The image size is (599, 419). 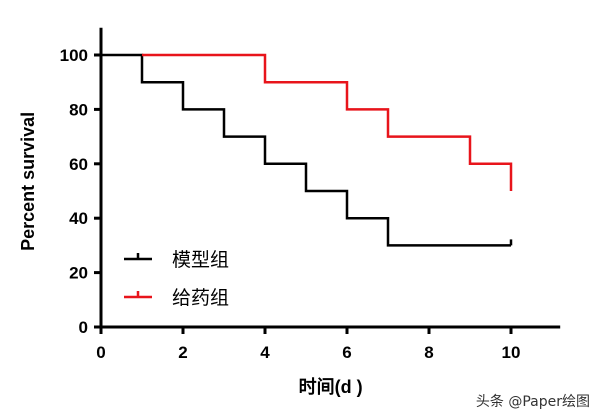 I want to click on y-axis-title: Percent survival, so click(x=28, y=181).